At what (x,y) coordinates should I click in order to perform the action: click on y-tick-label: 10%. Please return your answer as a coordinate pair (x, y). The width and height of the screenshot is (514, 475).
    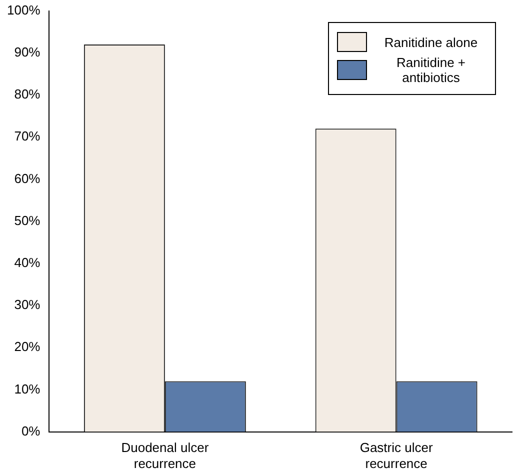
    Looking at the image, I should click on (27, 388).